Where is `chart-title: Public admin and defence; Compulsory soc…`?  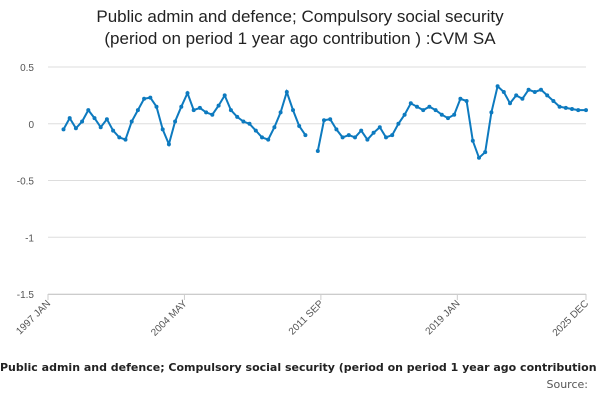 chart-title: Public admin and defence; Compulsory soc… is located at coordinates (300, 28).